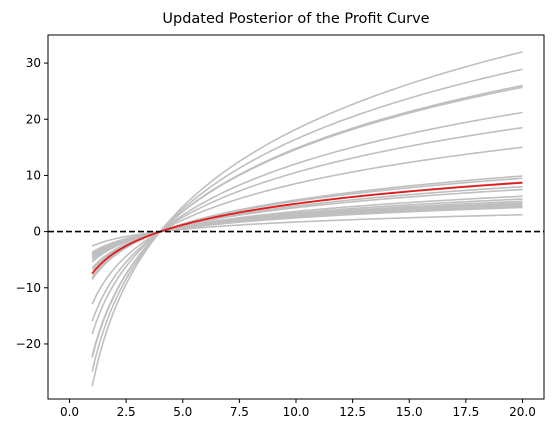 The image size is (554, 435). I want to click on x-tick-label: 2.5, so click(126, 412).